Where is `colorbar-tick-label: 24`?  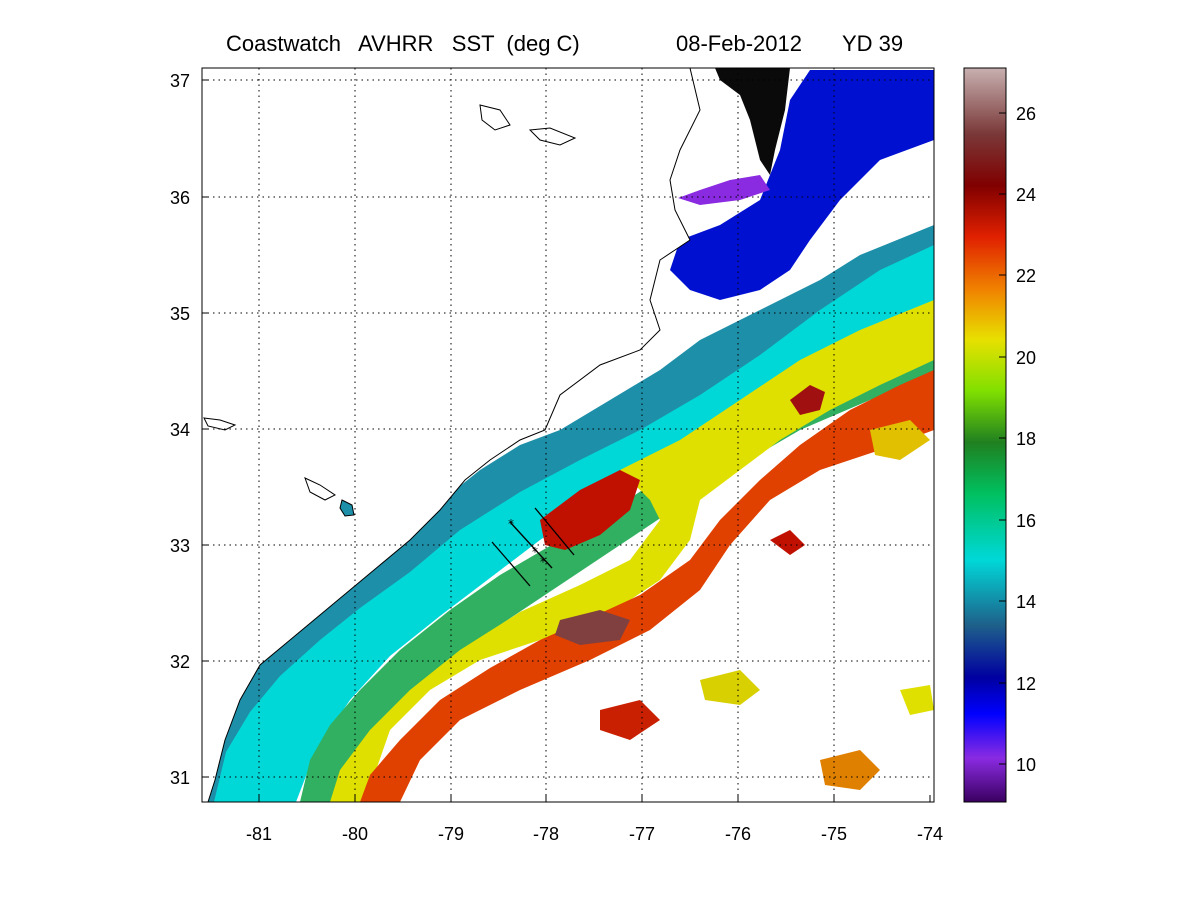
colorbar-tick-label: 24 is located at coordinates (1026, 195).